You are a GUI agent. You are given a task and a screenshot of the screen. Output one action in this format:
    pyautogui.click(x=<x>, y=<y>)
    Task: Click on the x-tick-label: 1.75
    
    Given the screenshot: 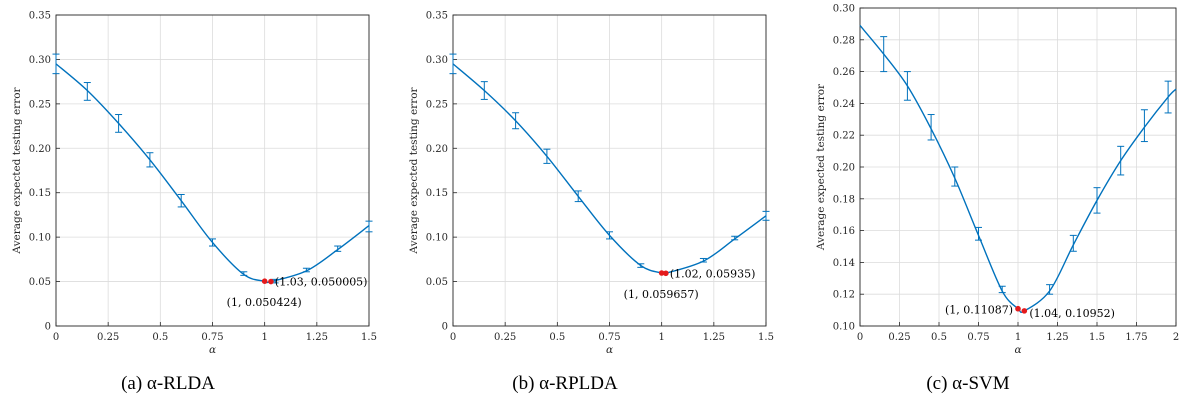 What is the action you would take?
    pyautogui.click(x=1136, y=337)
    